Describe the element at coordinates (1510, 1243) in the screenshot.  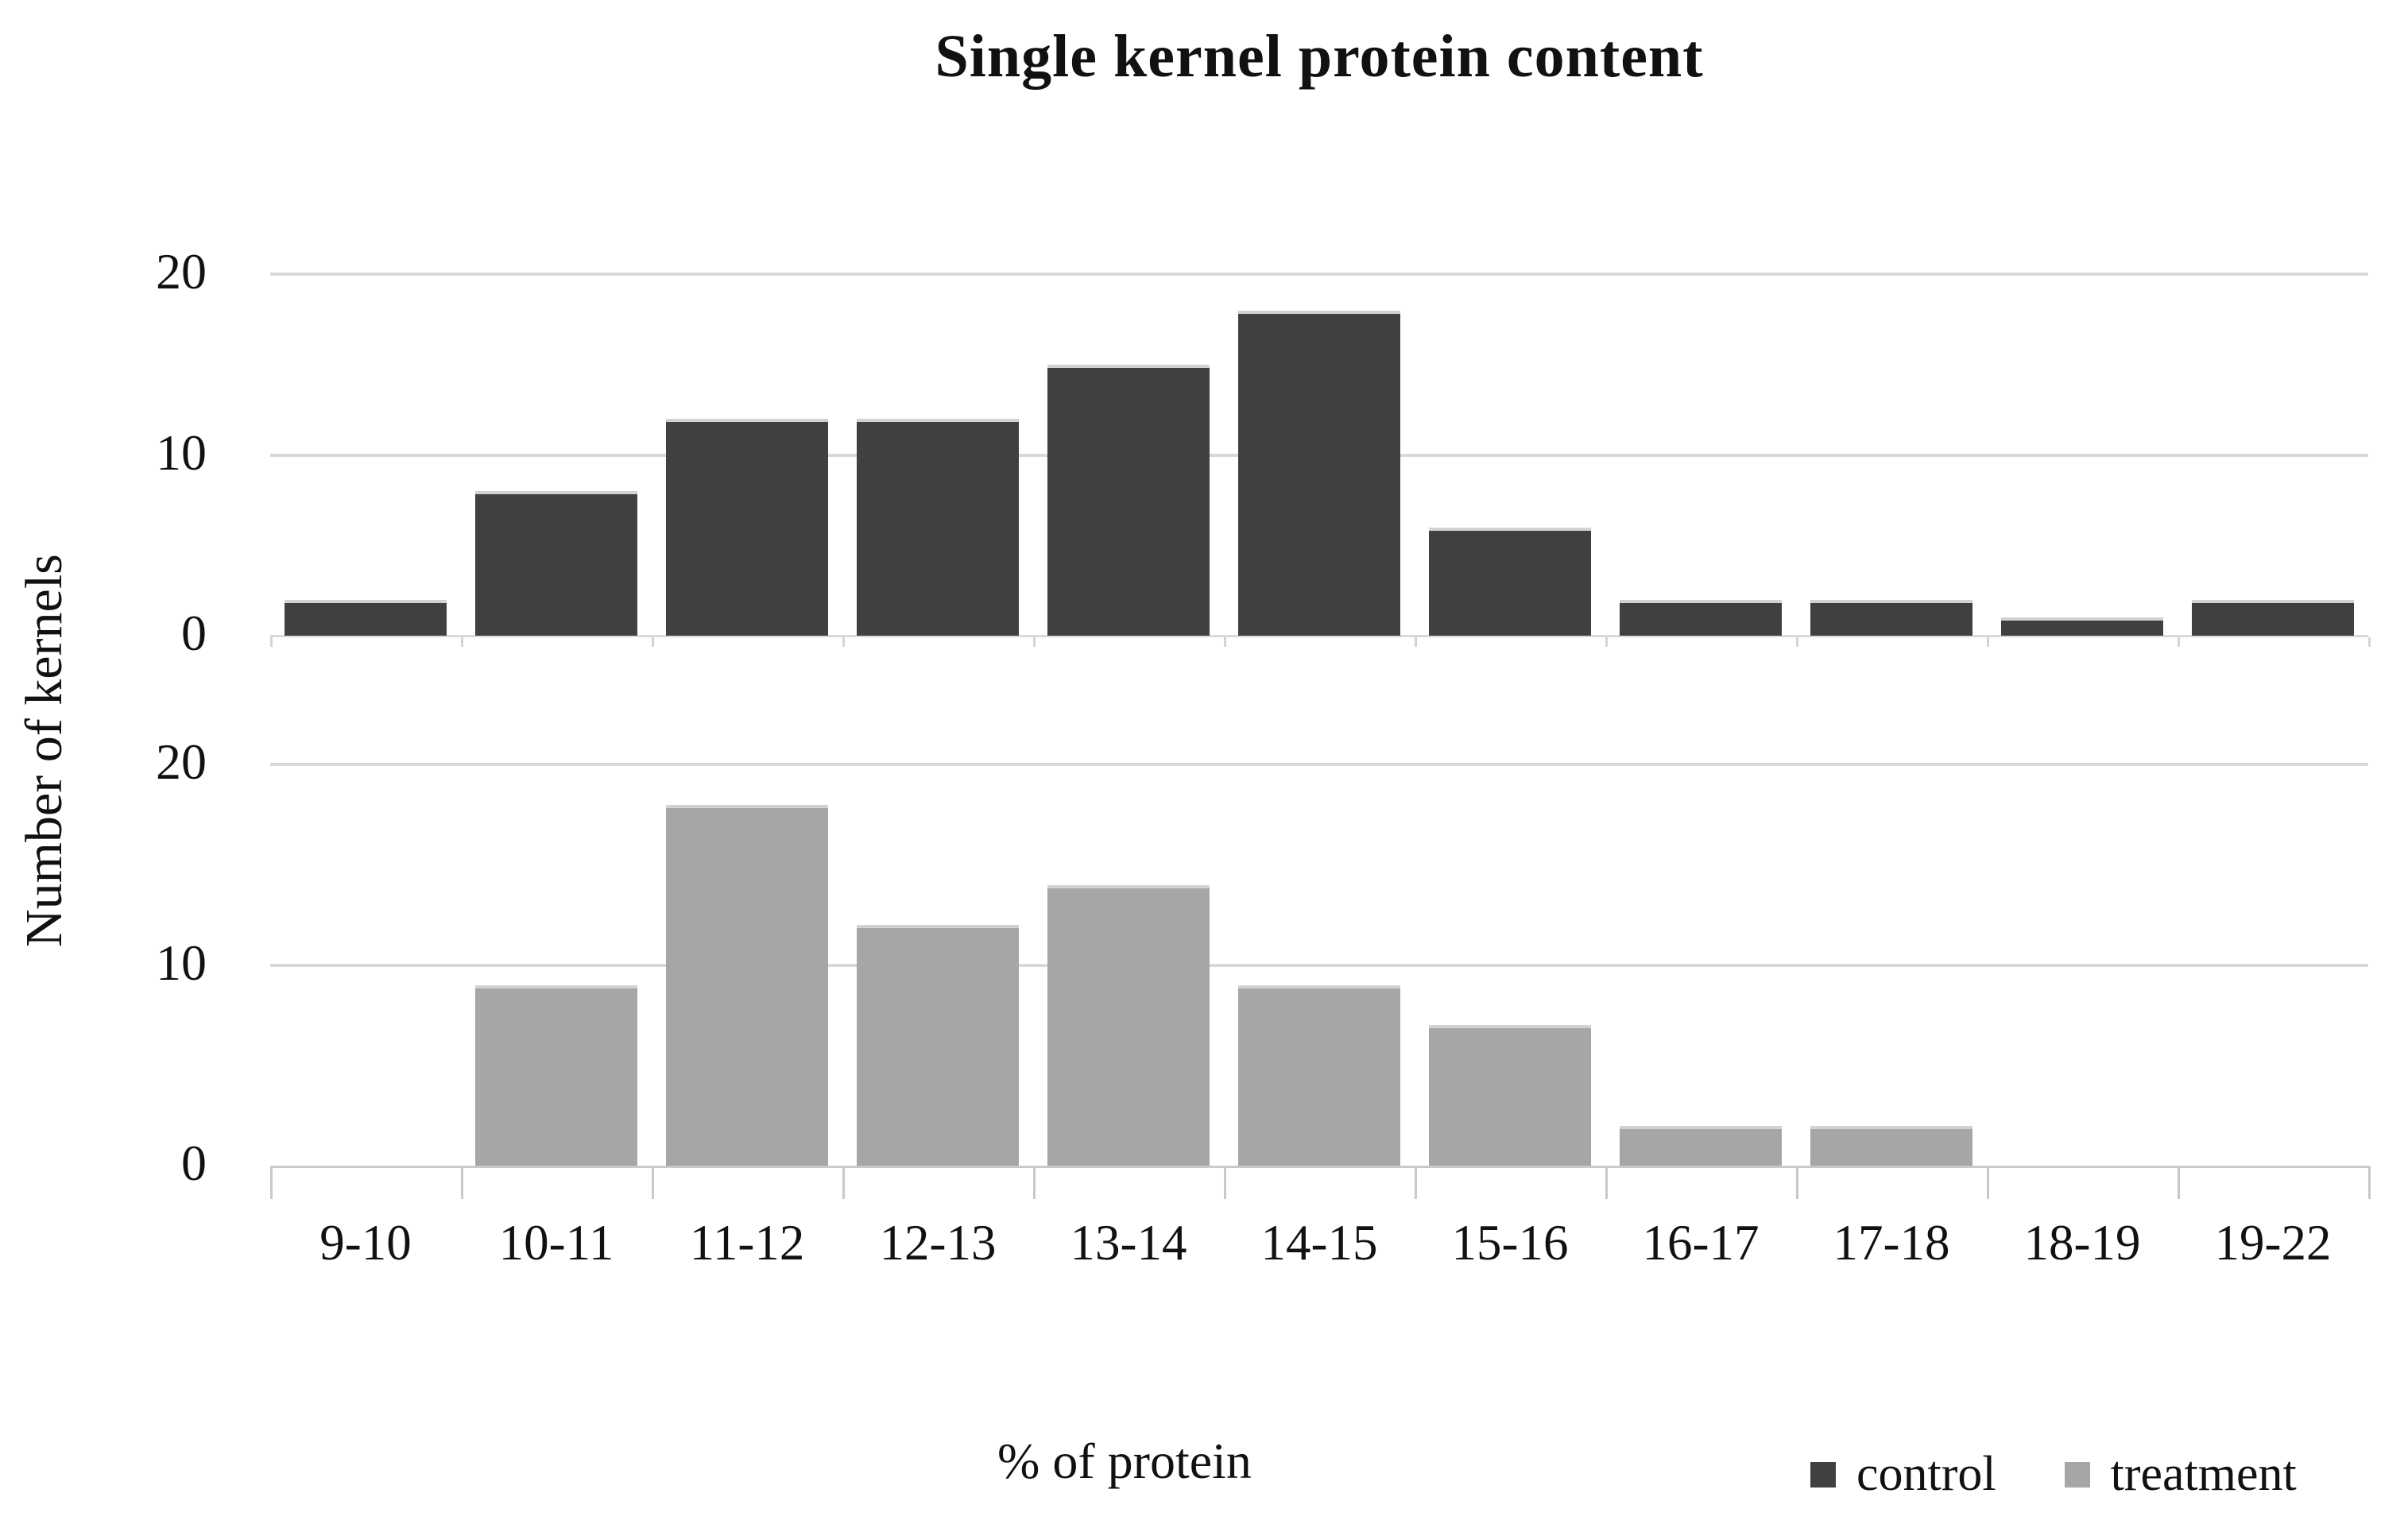
I see `x-label-15-16: 15-16` at that location.